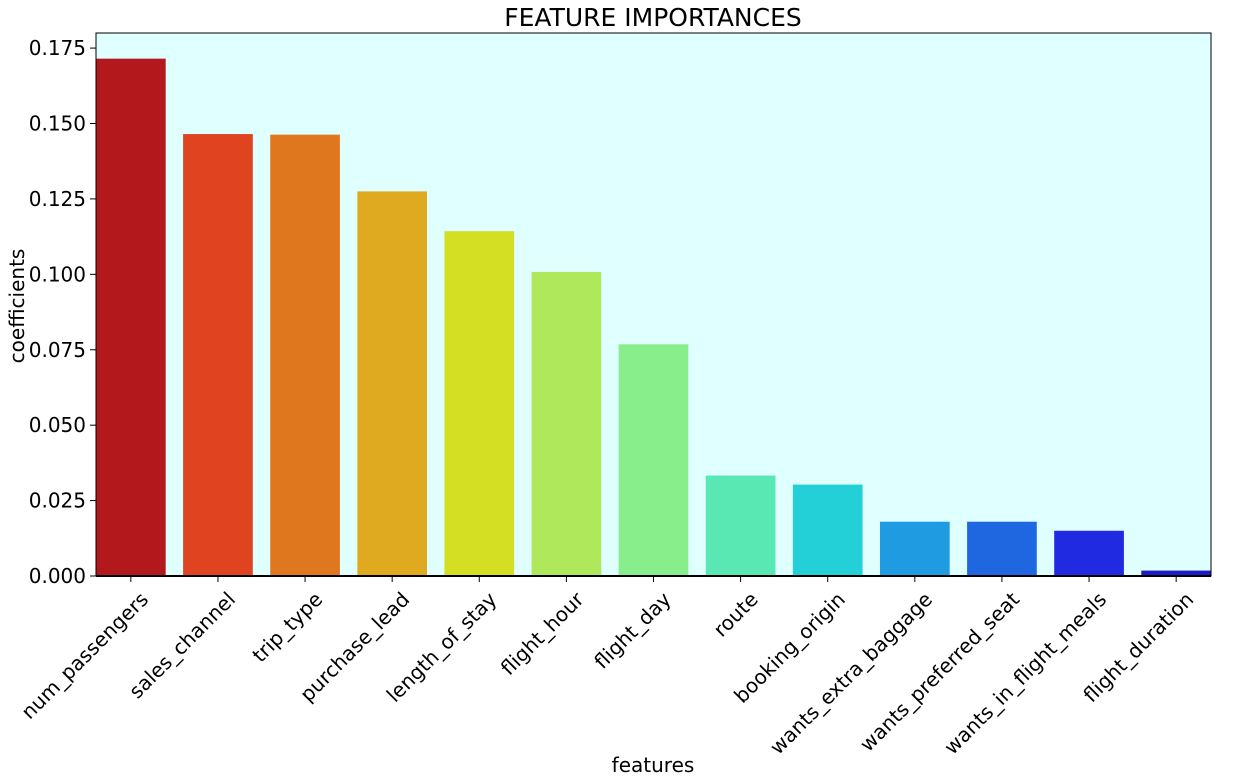 The height and width of the screenshot is (783, 1234). Describe the element at coordinates (305, 355) in the screenshot. I see `bar-trip-type` at that location.